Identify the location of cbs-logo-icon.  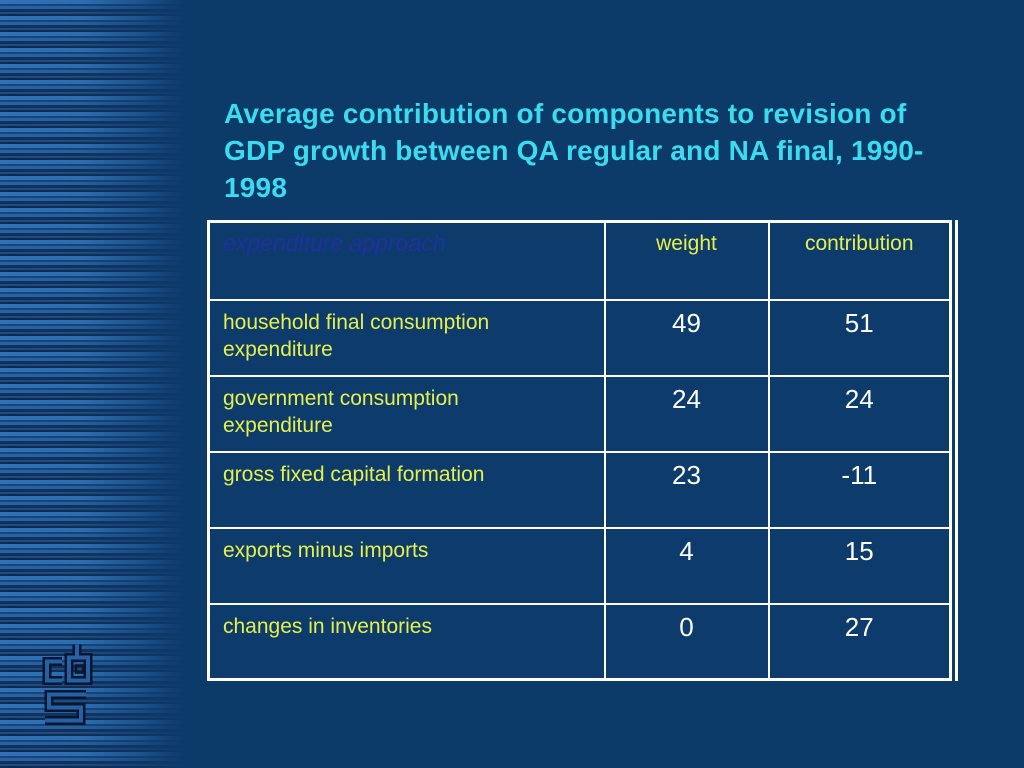
(67, 684).